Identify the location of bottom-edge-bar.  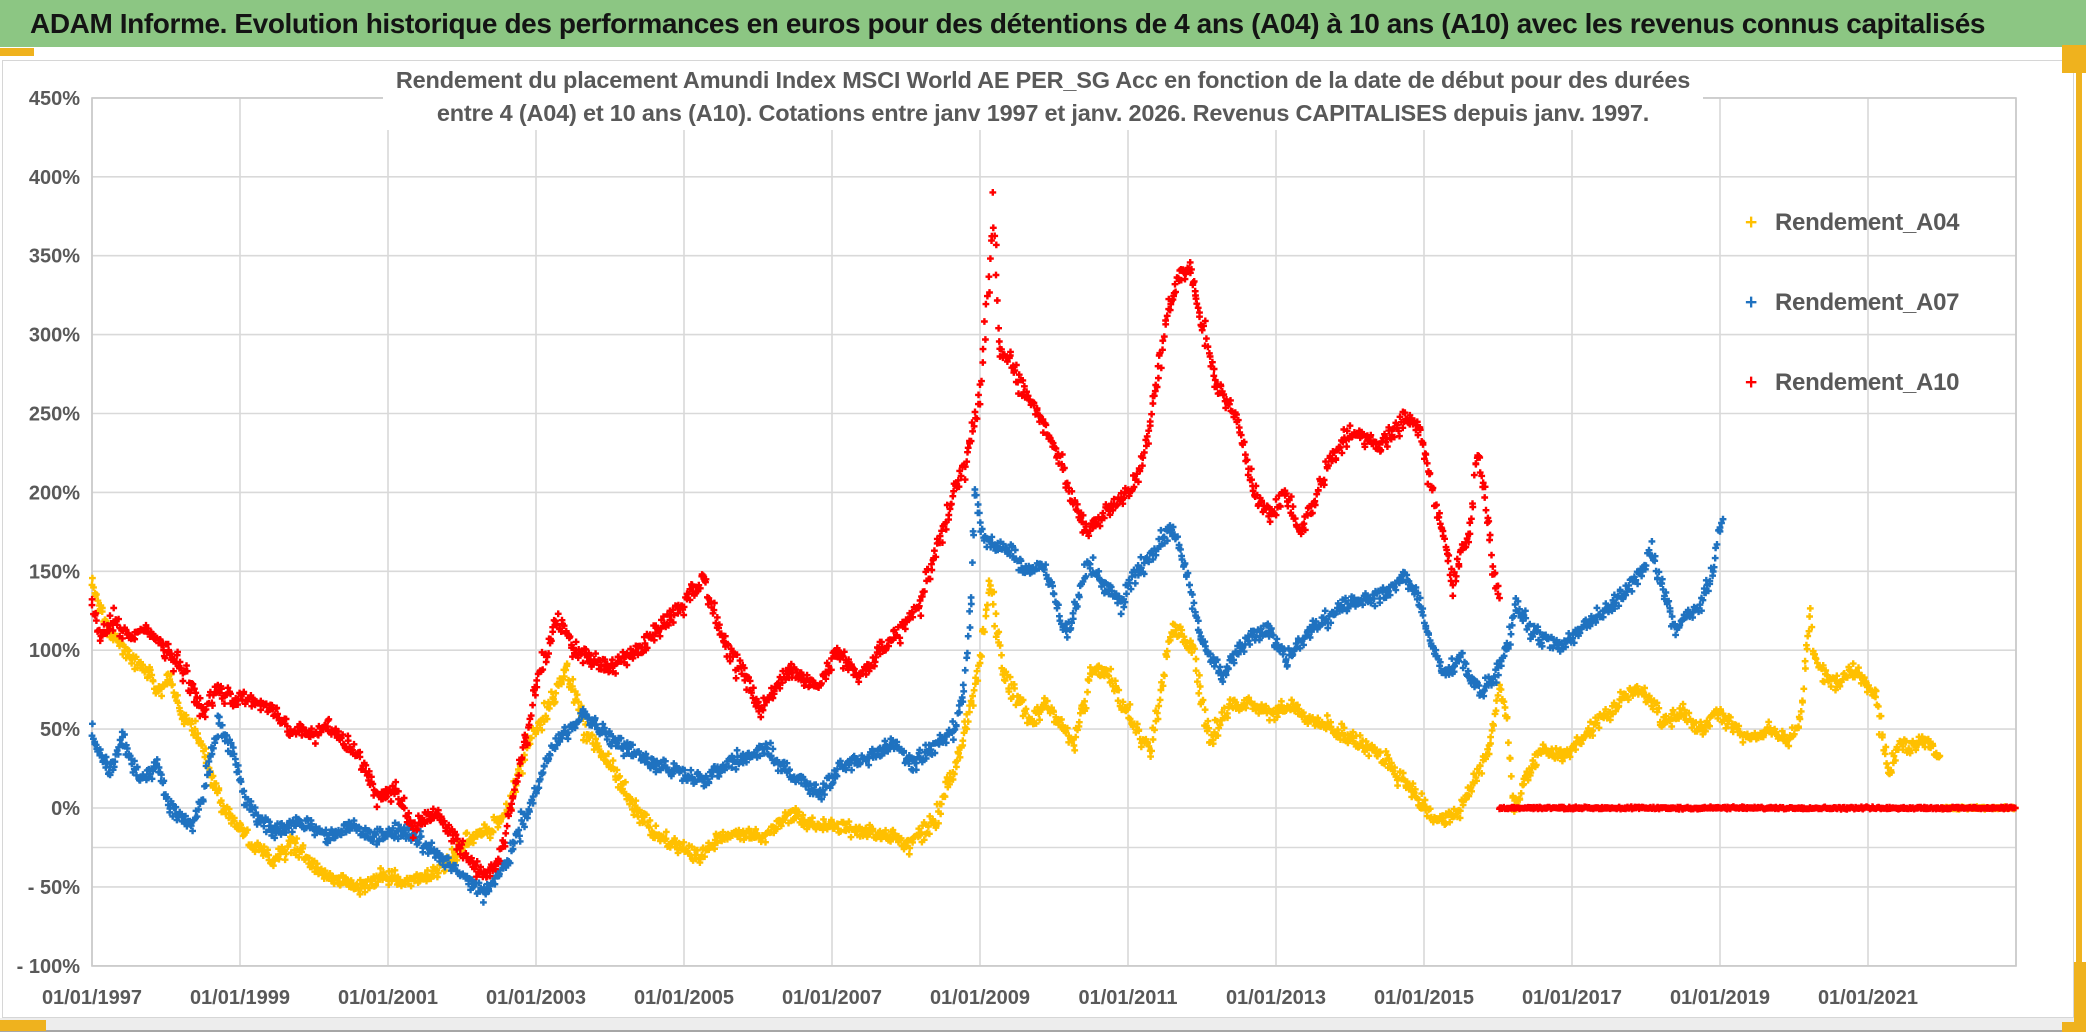
(1043, 1024).